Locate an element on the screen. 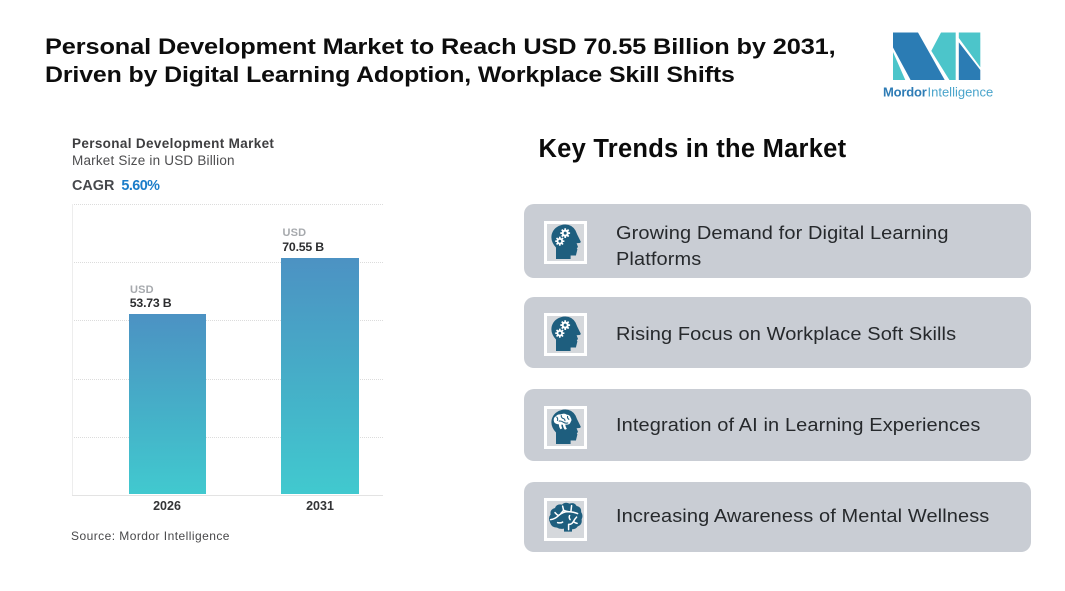 The image size is (1065, 591). svg-text: Intelligence is located at coordinates (961, 91).